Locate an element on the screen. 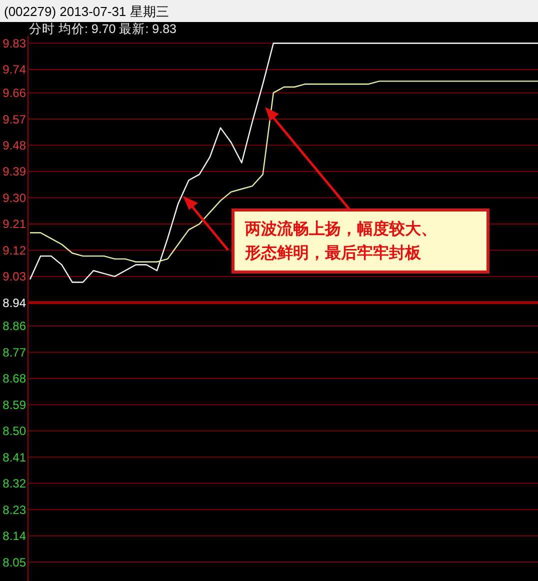  y-tick-label: 9.21 is located at coordinates (14, 224).